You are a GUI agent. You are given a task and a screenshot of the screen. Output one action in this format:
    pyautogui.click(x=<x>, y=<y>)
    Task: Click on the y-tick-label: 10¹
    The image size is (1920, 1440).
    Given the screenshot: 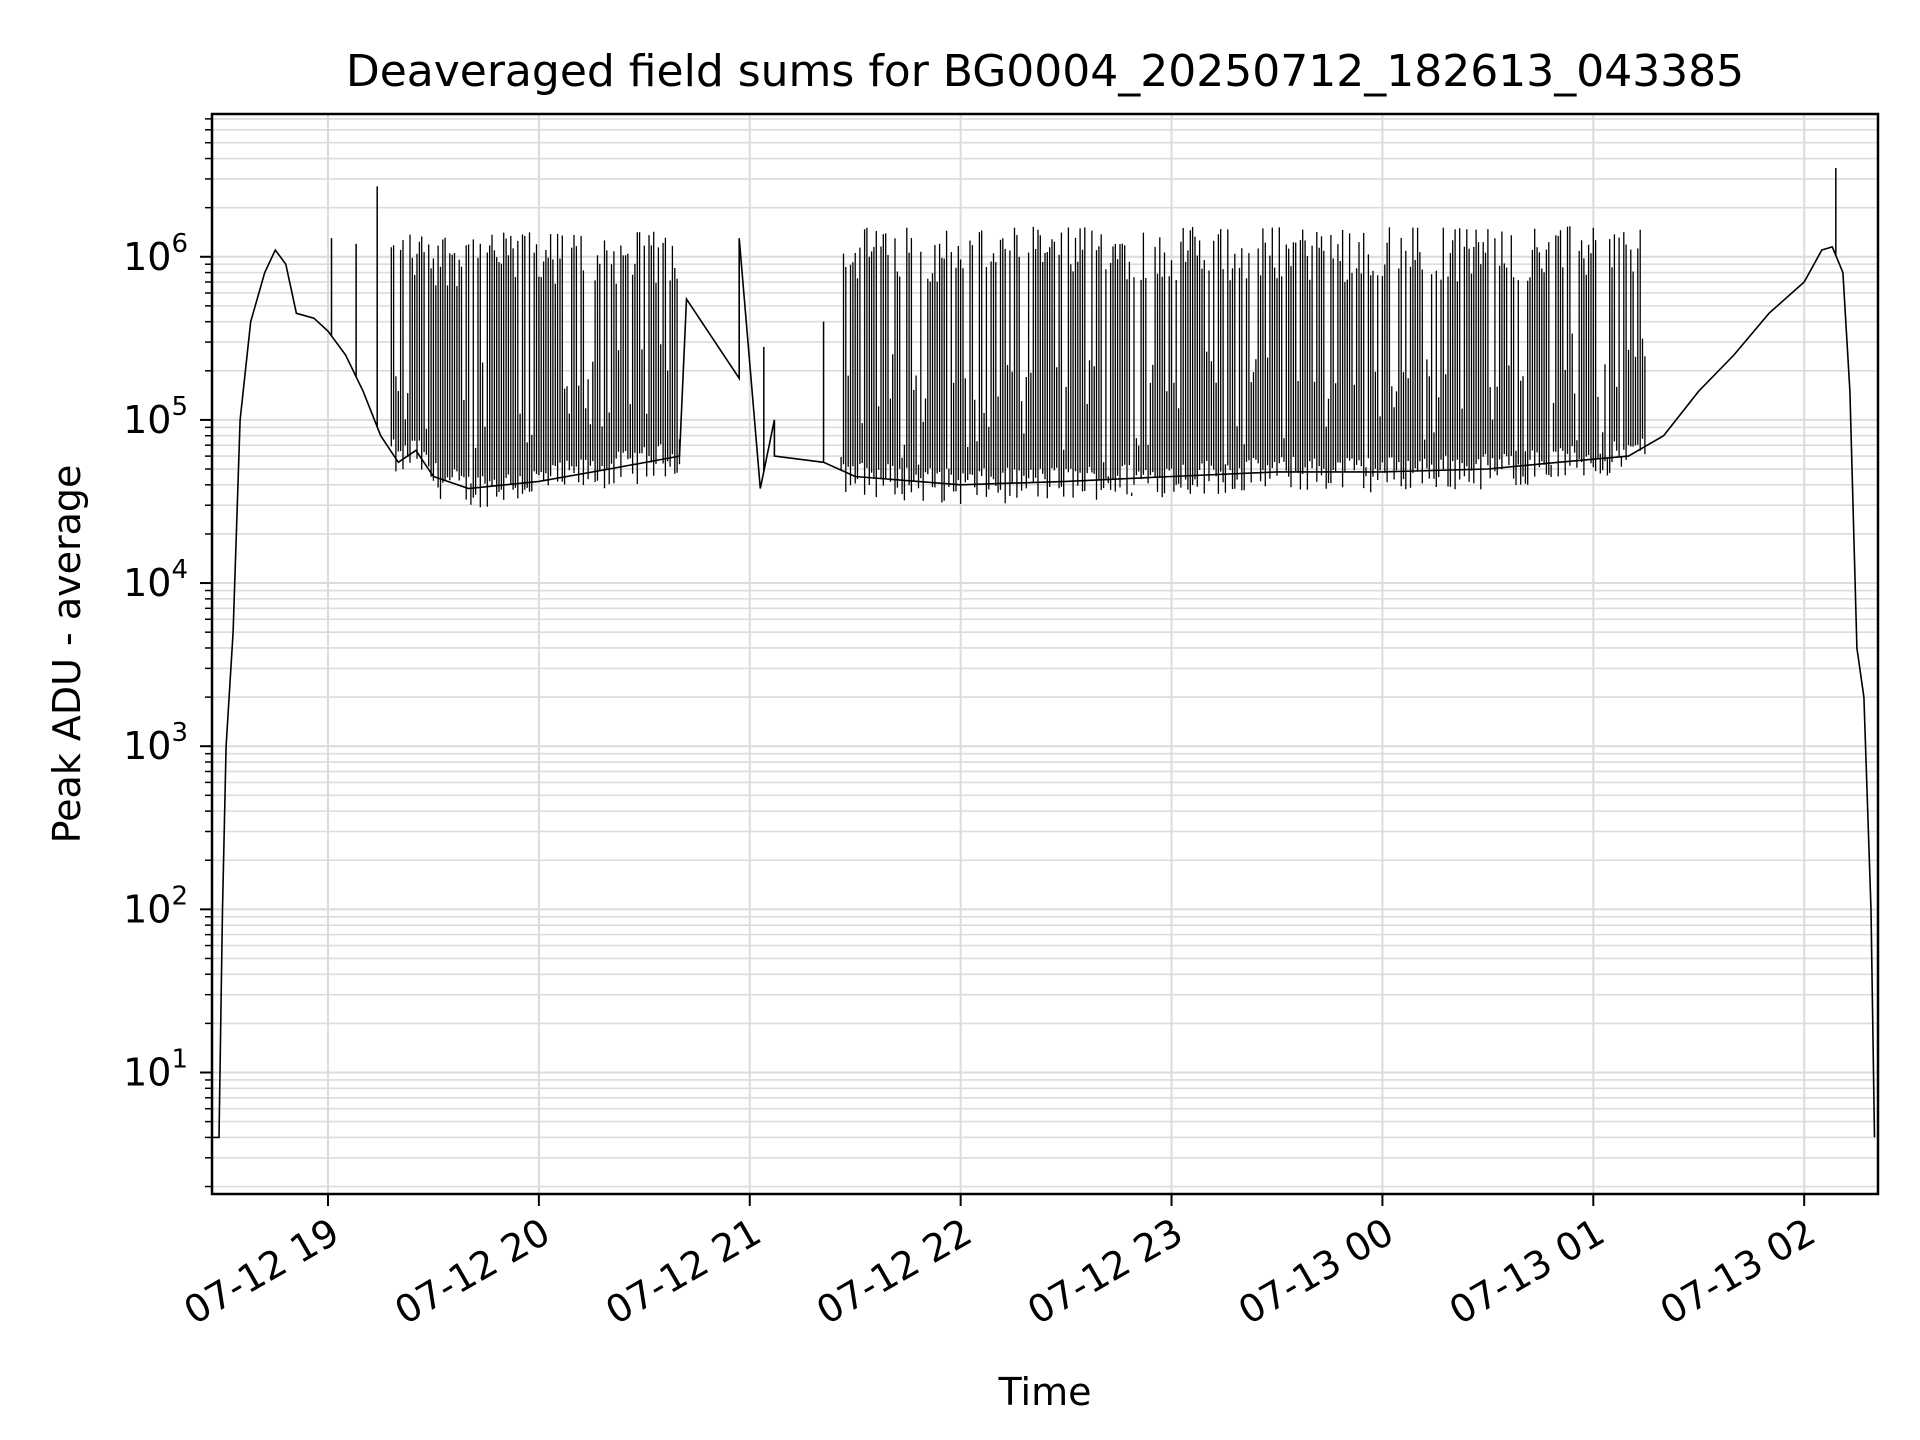 What is the action you would take?
    pyautogui.click(x=155, y=1069)
    